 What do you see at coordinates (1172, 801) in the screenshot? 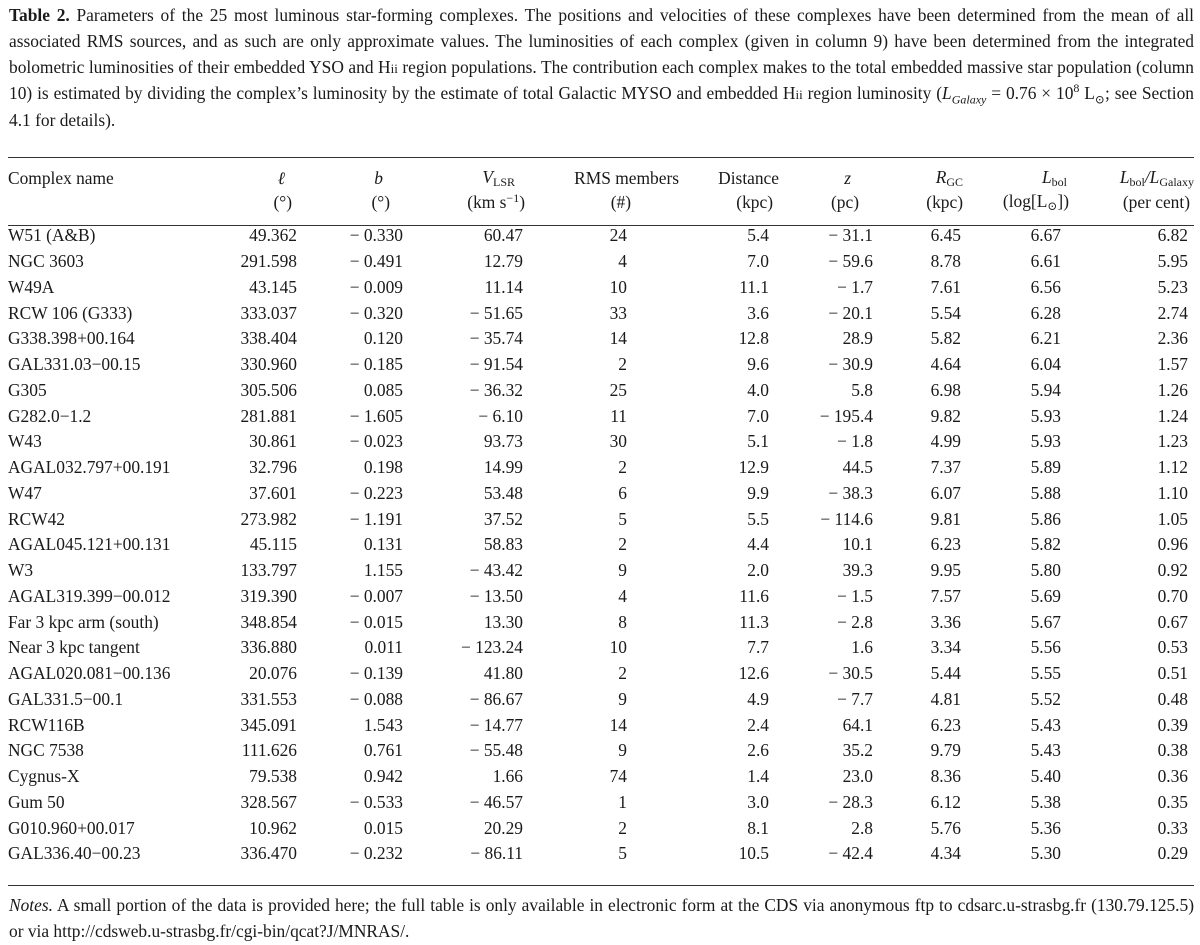
I see `cell-lbol-lgalaxy: 0.35` at bounding box center [1172, 801].